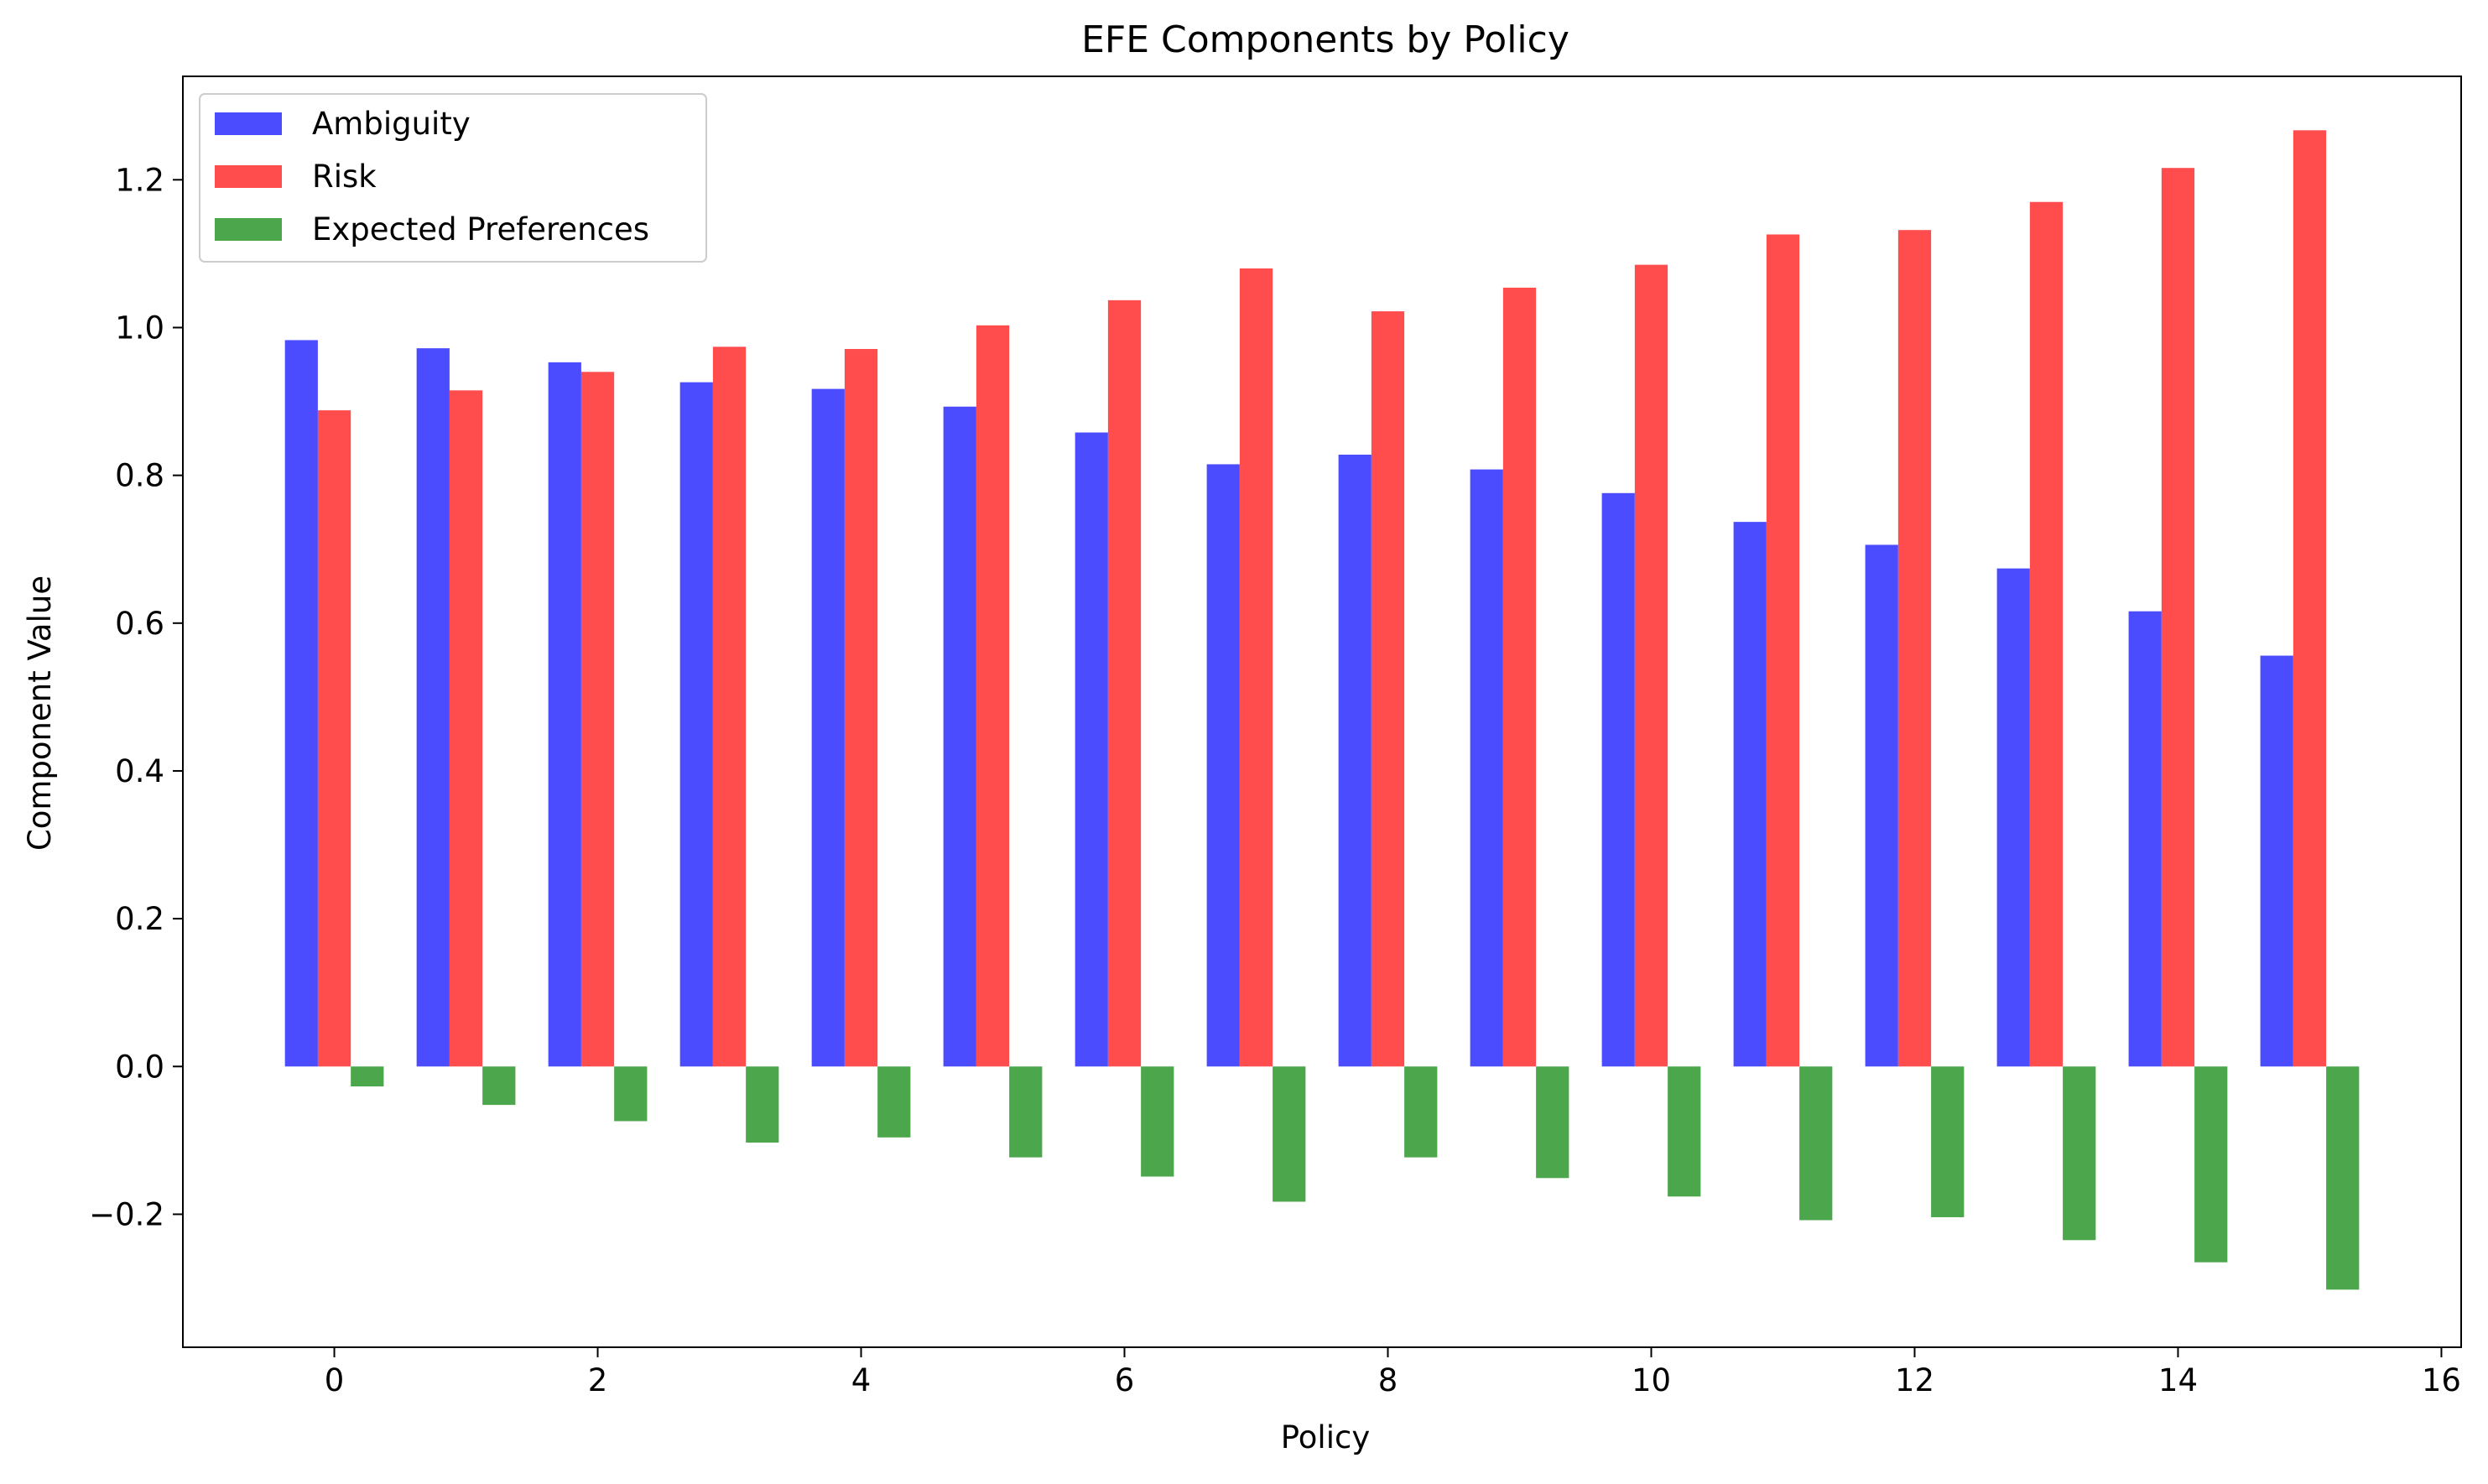 The width and height of the screenshot is (2488, 1484). Describe the element at coordinates (1388, 1380) in the screenshot. I see `x-tick-label: 8` at that location.